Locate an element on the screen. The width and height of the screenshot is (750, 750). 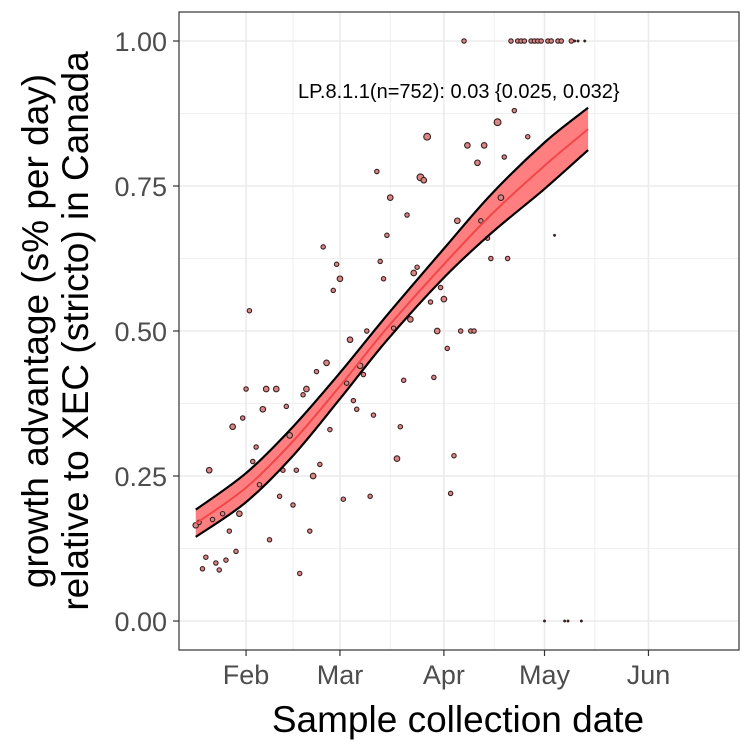
x-tick-label: Jun is located at coordinates (649, 675).